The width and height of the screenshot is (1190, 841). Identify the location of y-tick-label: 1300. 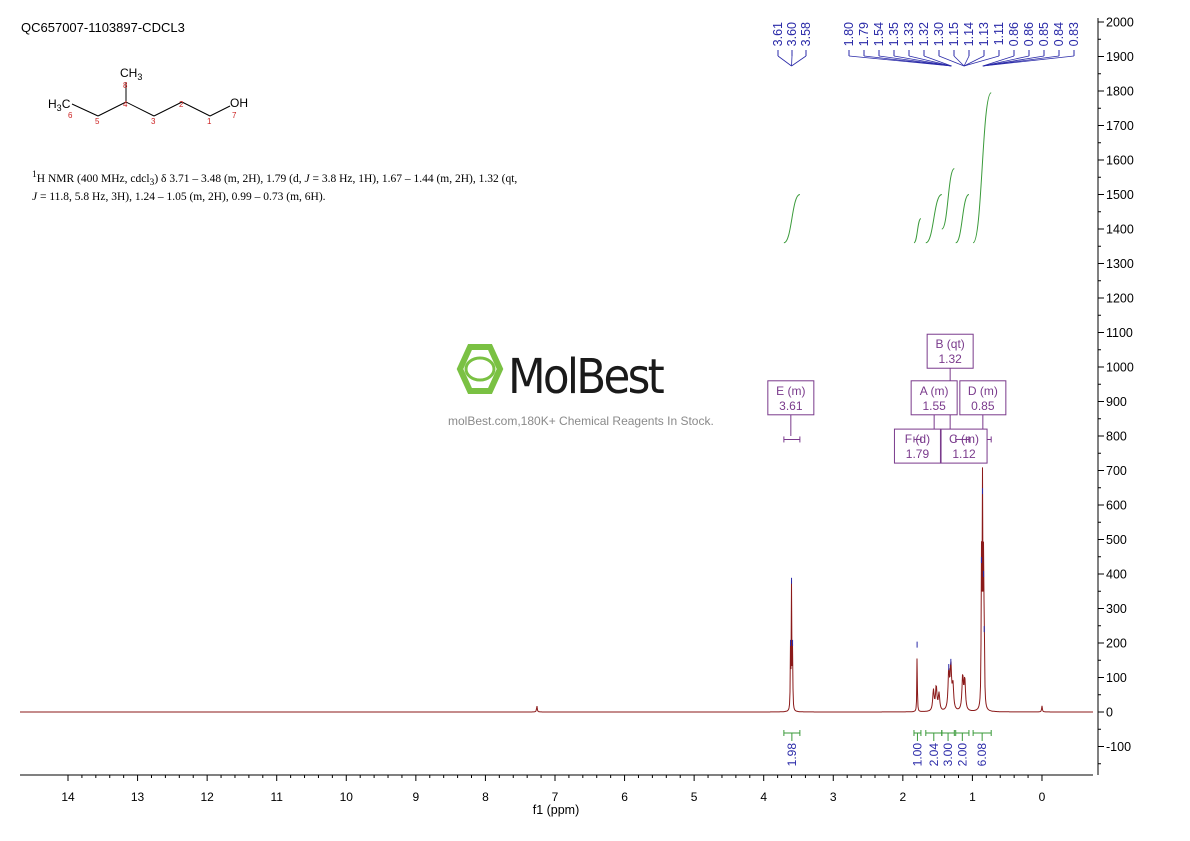
(1120, 264).